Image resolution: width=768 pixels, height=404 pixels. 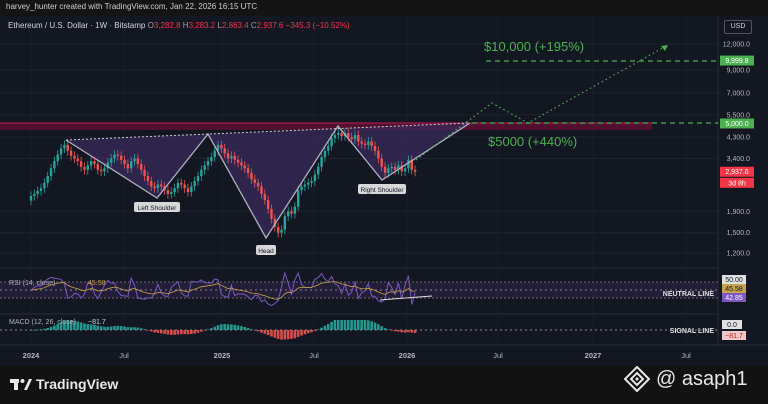 What do you see at coordinates (268, 180) in the screenshot?
I see `pattern-fill` at bounding box center [268, 180].